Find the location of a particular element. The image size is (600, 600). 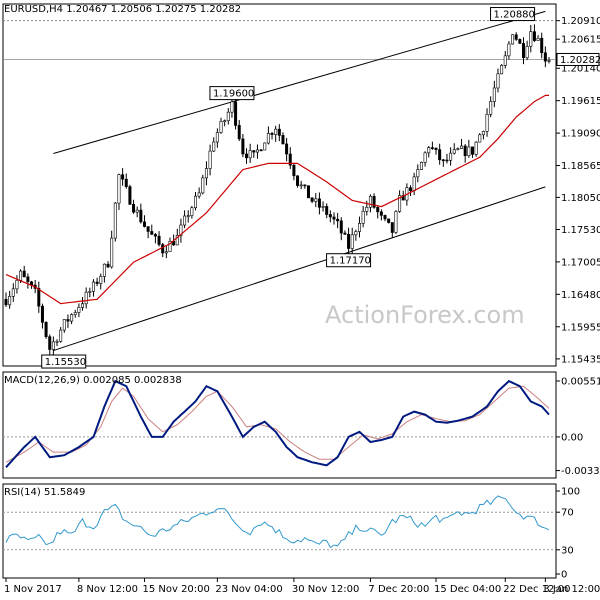

annotation-label: 1.15530 is located at coordinates (65, 362).